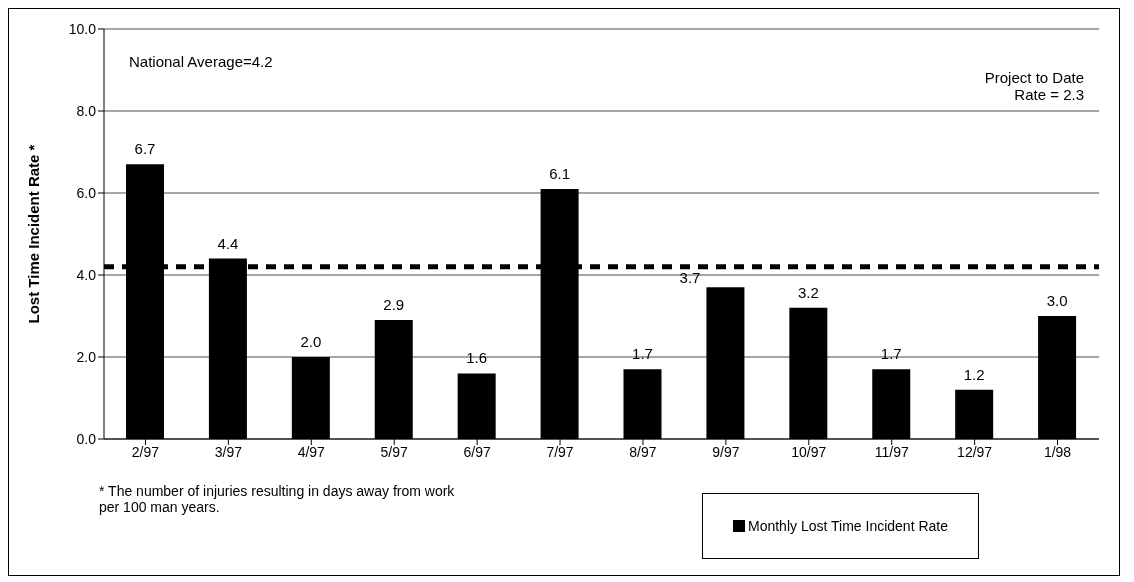  I want to click on x-tick-label: 2/97, so click(145, 451).